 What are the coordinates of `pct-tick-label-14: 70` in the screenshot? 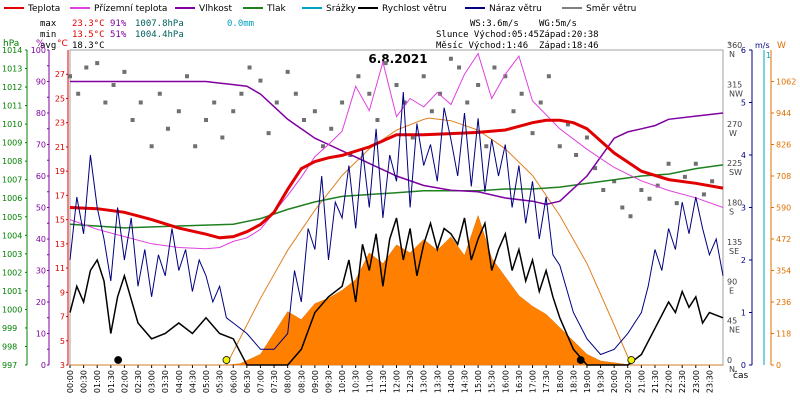 It's located at (41, 145).